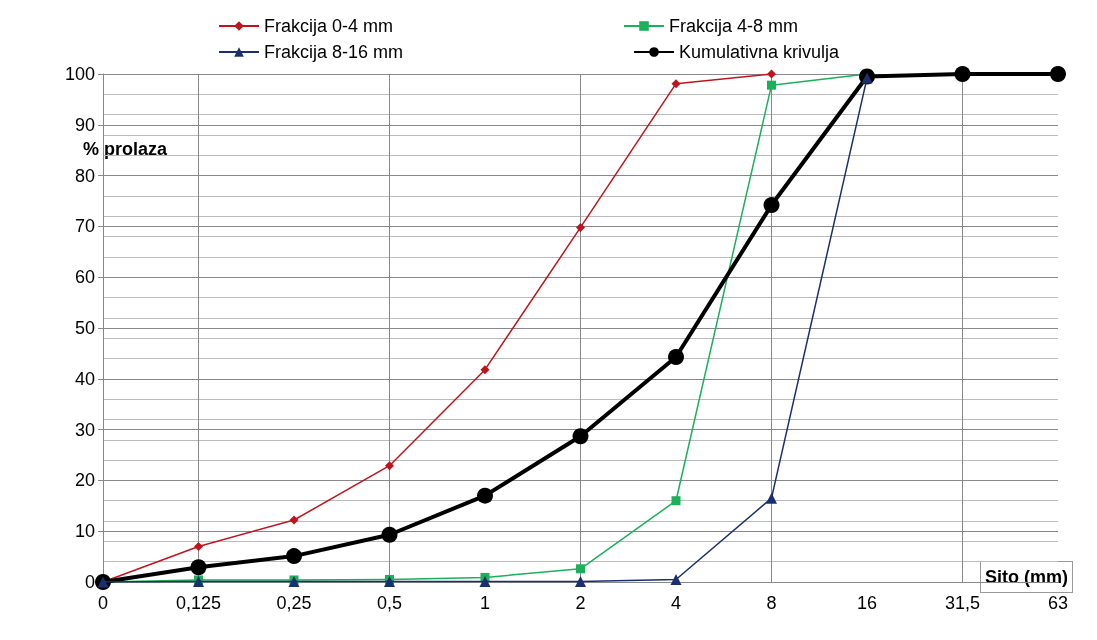  What do you see at coordinates (329, 26) in the screenshot?
I see `legend-label: Frakcija 0-4 mm` at bounding box center [329, 26].